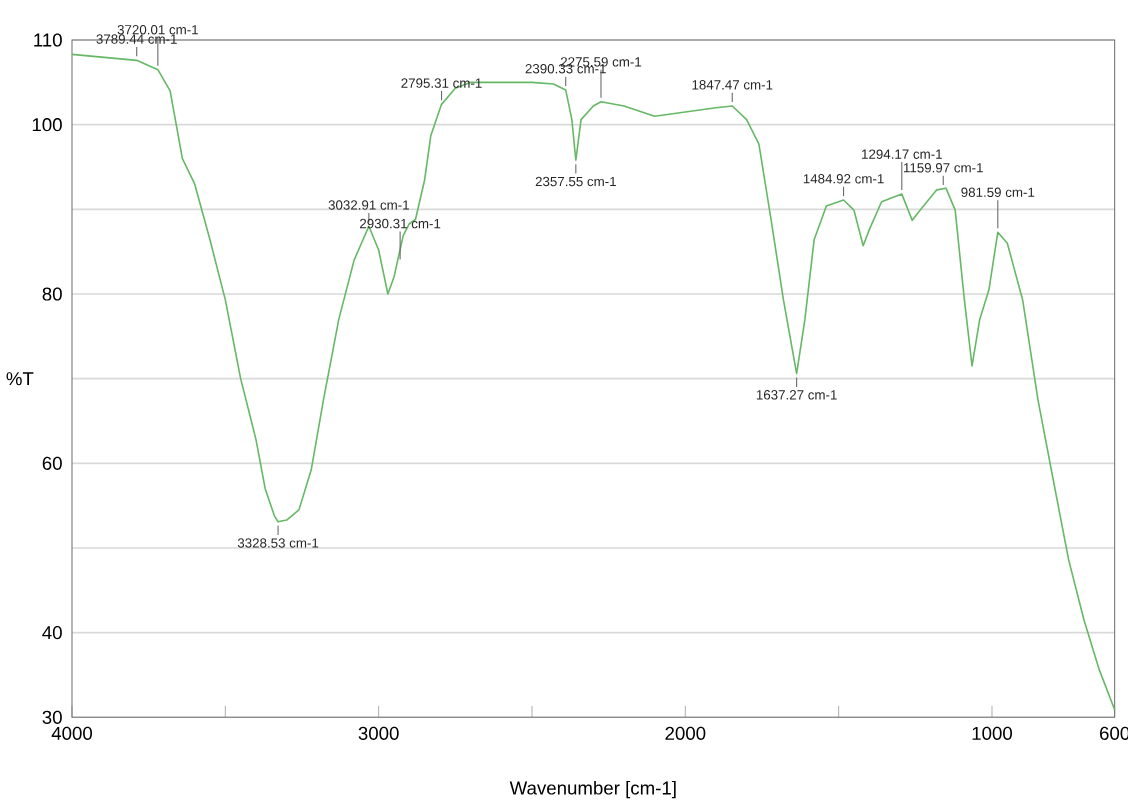 The width and height of the screenshot is (1128, 806). Describe the element at coordinates (592, 790) in the screenshot. I see `x-axis-title: Wavenumber [cm-1]` at that location.